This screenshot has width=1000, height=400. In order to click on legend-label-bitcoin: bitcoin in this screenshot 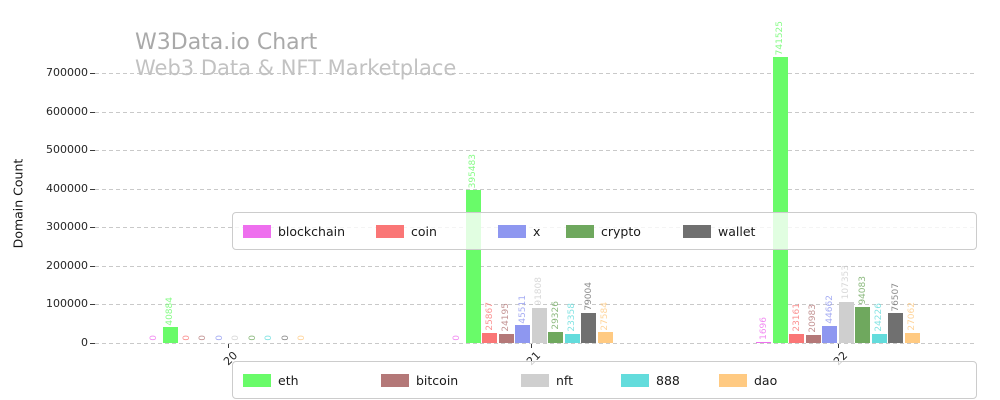, I will do `click(437, 380)`.